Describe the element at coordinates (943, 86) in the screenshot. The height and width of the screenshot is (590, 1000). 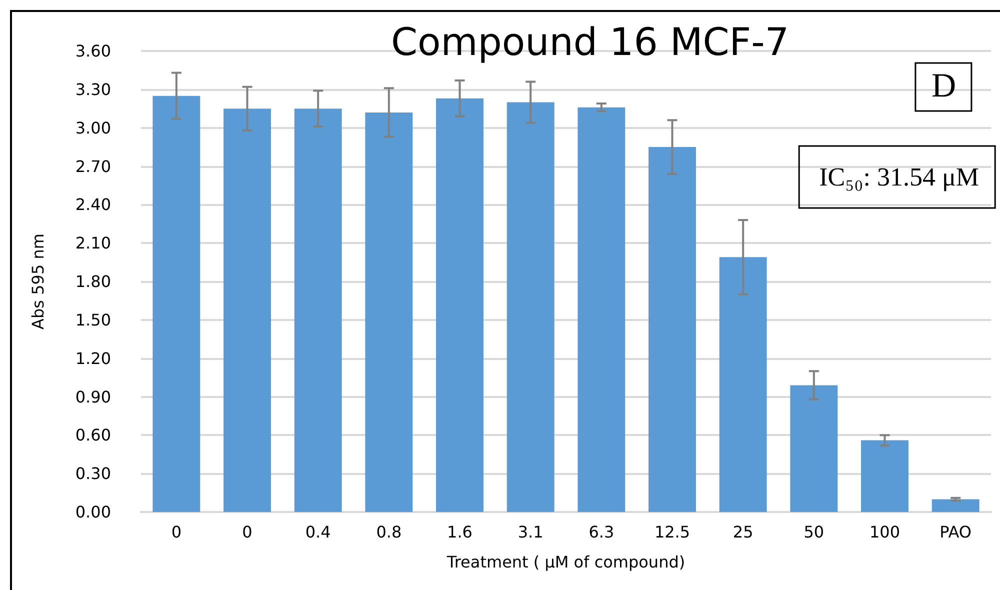
I see `annotation: D` at that location.